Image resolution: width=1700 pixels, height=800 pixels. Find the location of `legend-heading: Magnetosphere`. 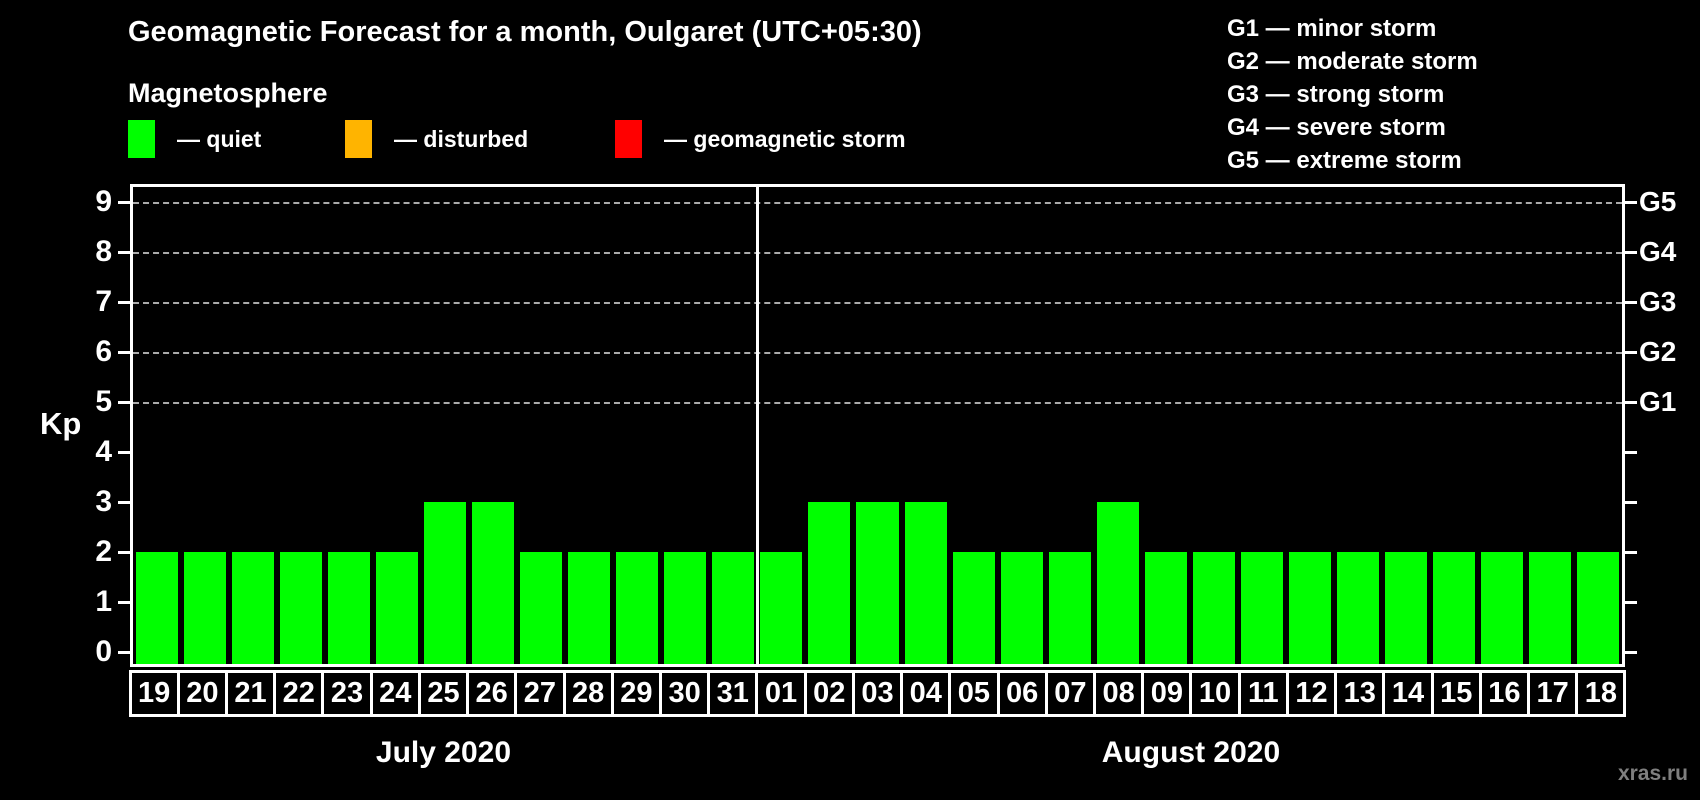

legend-heading: Magnetosphere is located at coordinates (228, 93).